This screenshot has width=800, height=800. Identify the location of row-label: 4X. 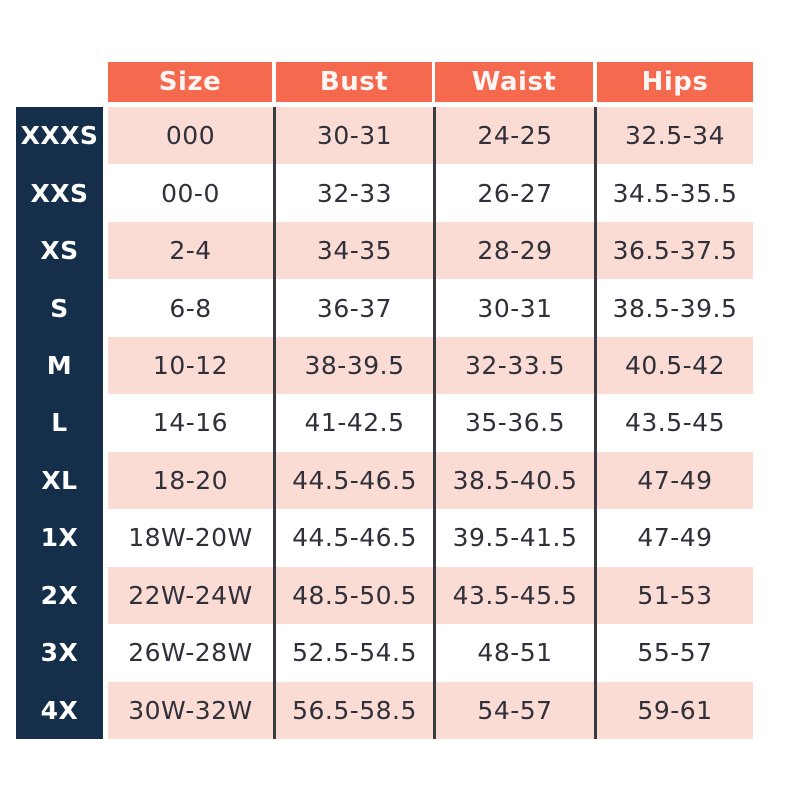
(59, 710).